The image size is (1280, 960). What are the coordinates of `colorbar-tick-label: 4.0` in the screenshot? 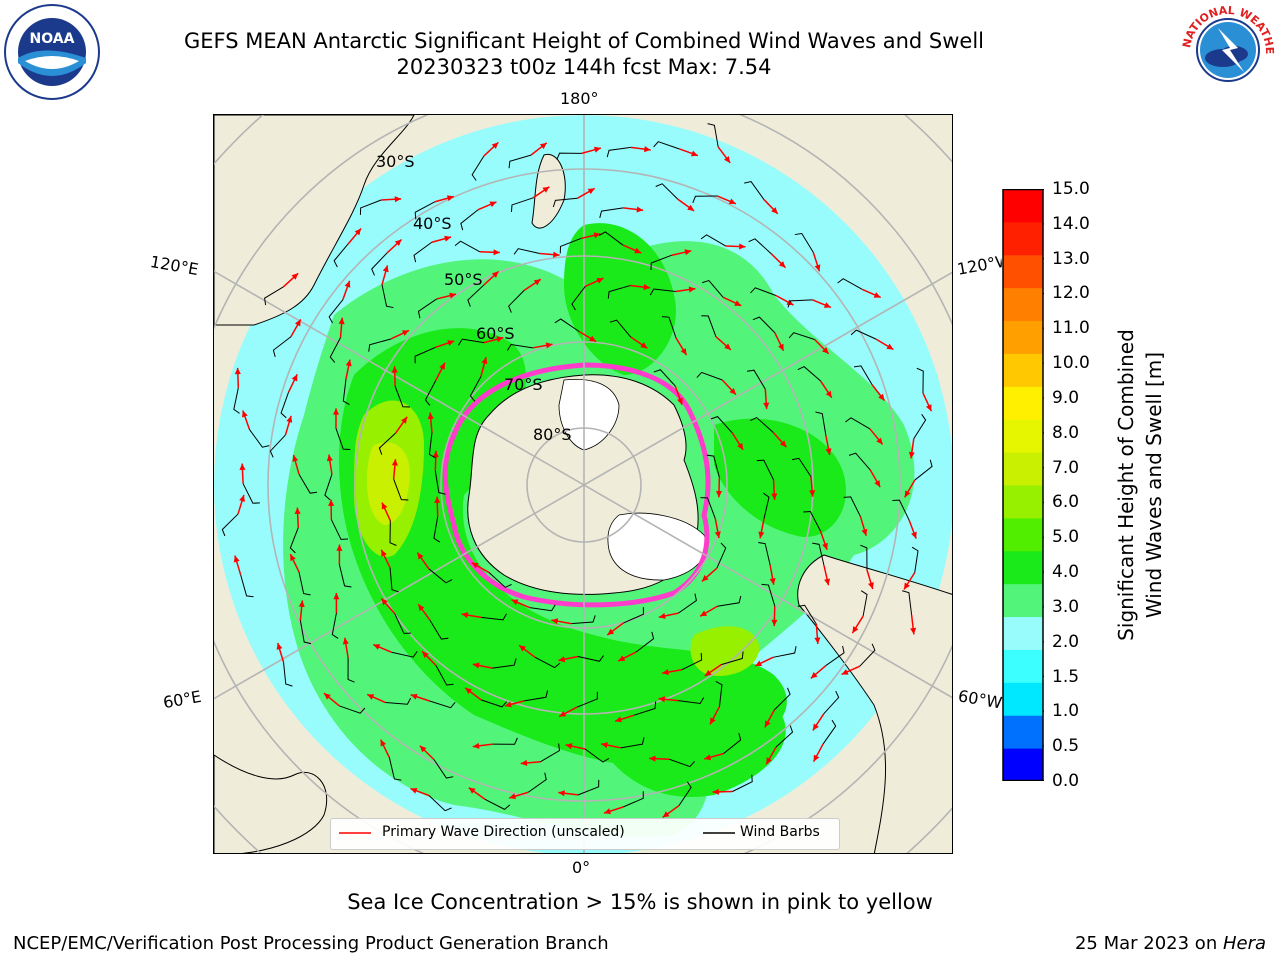 It's located at (1066, 572).